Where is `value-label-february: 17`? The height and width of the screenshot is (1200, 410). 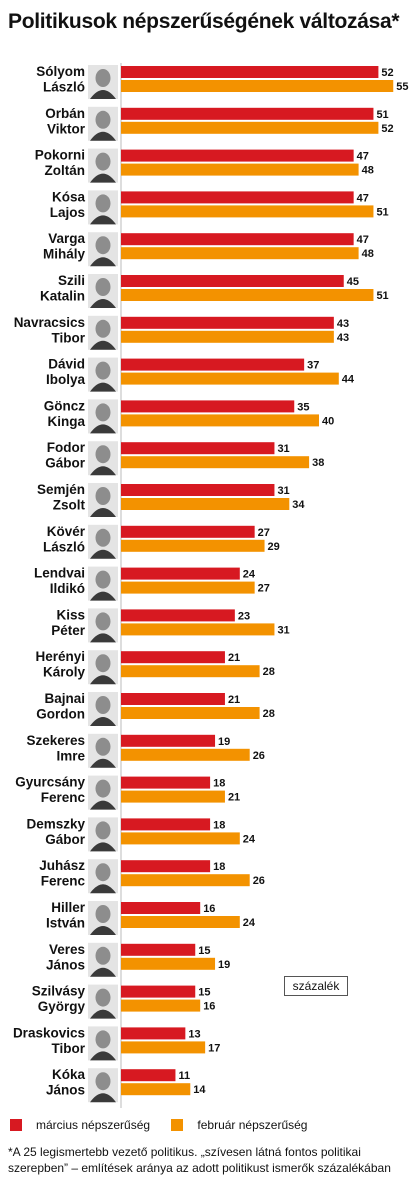
value-label-february: 17 is located at coordinates (214, 1048).